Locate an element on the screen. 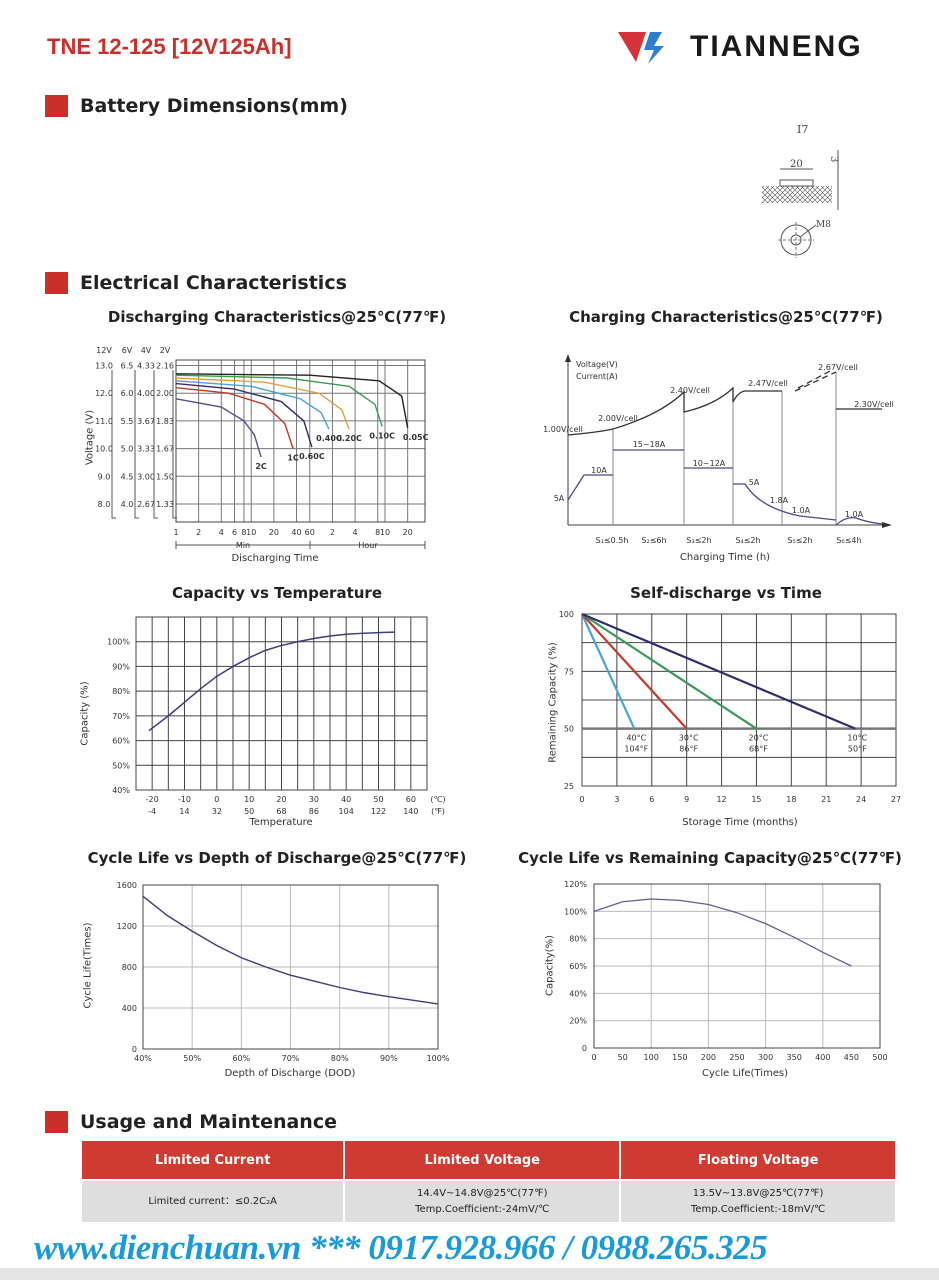  y-column-bracket is located at coordinates (113, 444).